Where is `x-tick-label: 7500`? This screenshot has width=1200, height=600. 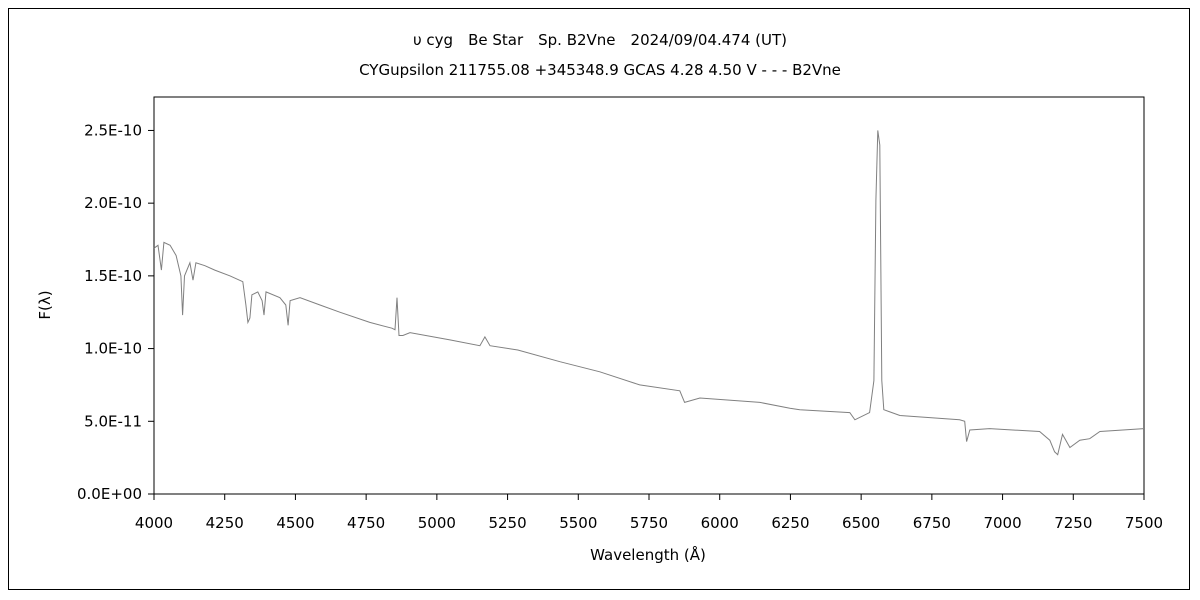 x-tick-label: 7500 is located at coordinates (1144, 523).